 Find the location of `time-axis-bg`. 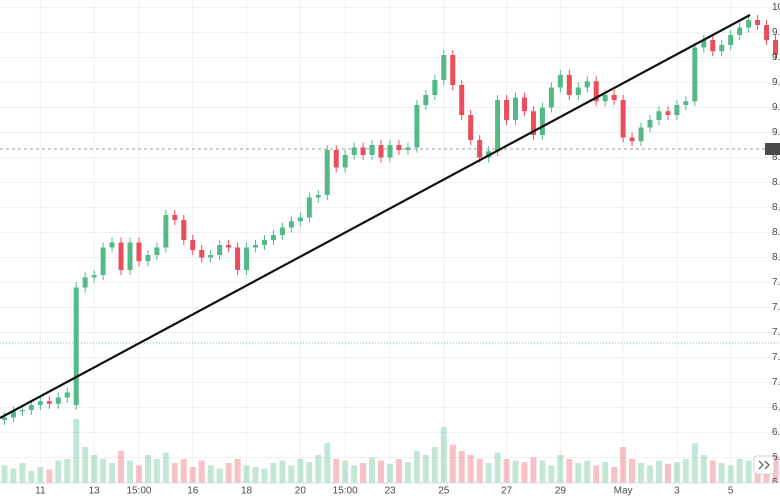

time-axis-bg is located at coordinates (390, 491).